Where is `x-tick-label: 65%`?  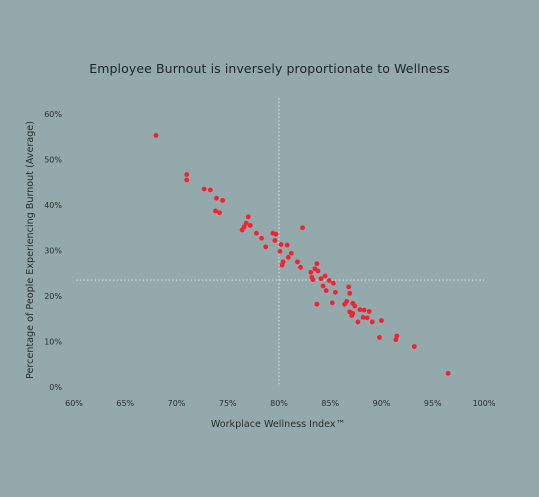 x-tick-label: 65% is located at coordinates (125, 403).